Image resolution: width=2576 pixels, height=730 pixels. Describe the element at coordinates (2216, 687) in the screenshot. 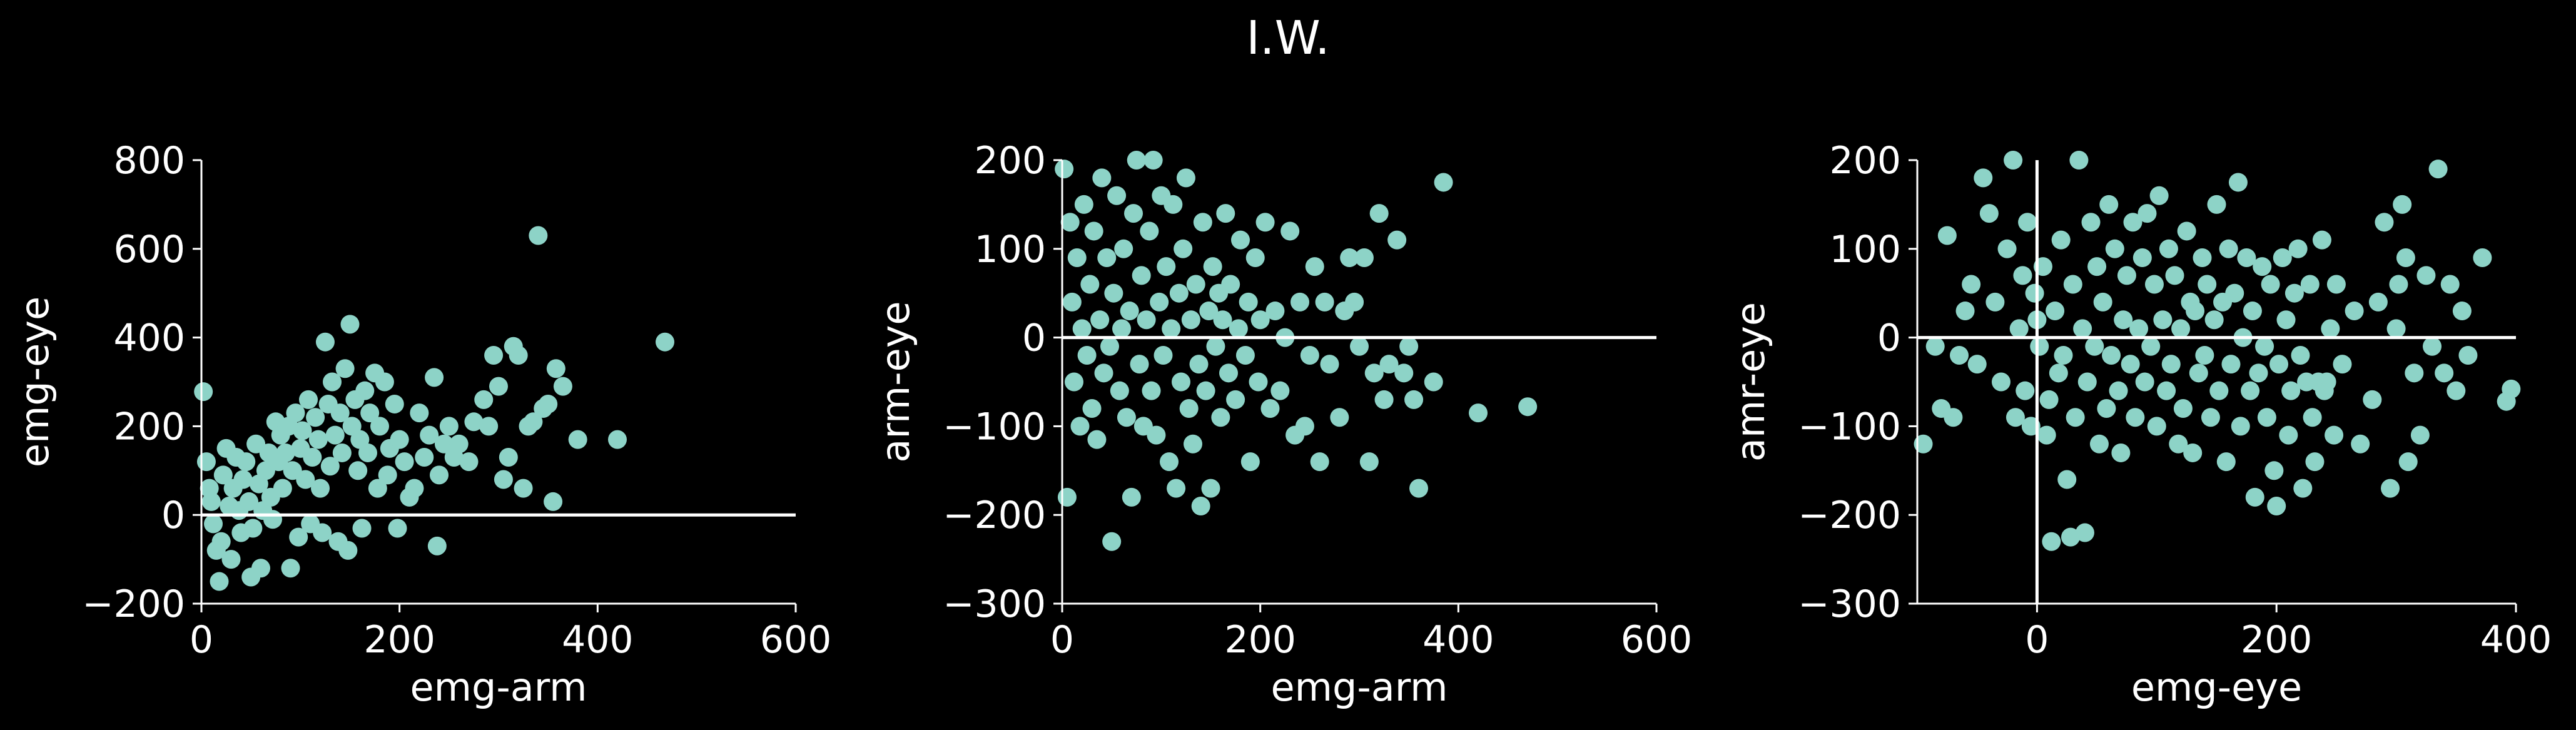

I see `x-axis-label: emg-eye` at that location.